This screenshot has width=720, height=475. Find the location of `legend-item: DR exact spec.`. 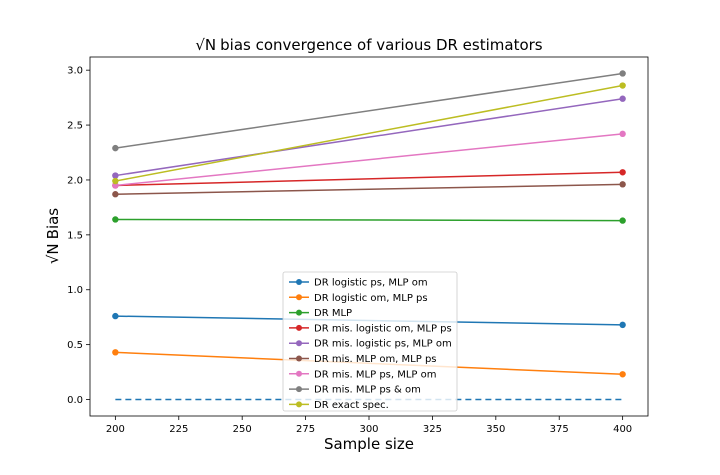

legend-item: DR exact spec. is located at coordinates (339, 405).